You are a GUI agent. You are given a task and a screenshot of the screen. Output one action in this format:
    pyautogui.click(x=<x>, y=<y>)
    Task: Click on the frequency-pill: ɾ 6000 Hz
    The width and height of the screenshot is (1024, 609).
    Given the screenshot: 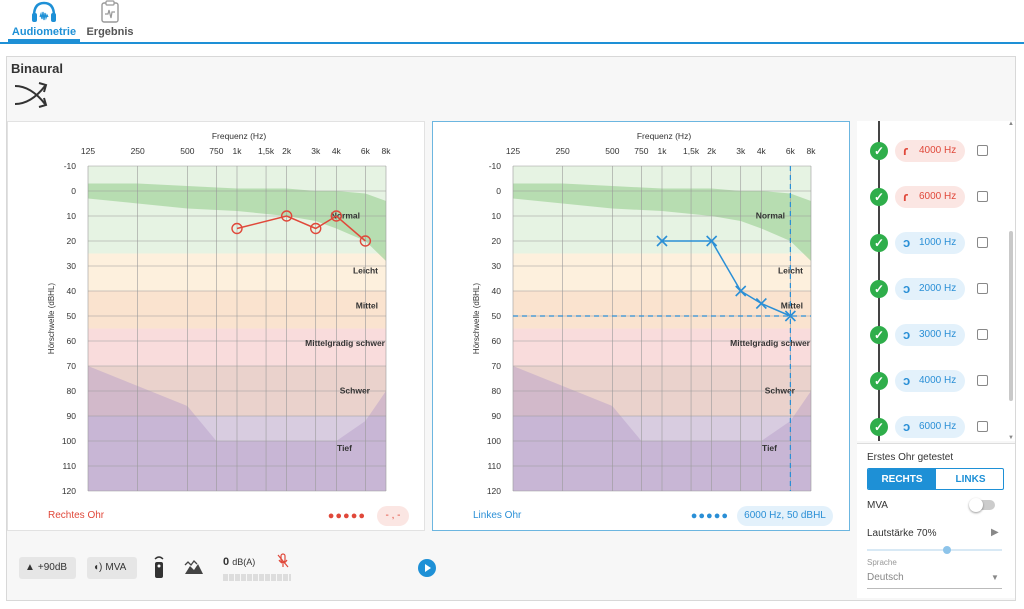 What is the action you would take?
    pyautogui.click(x=930, y=197)
    